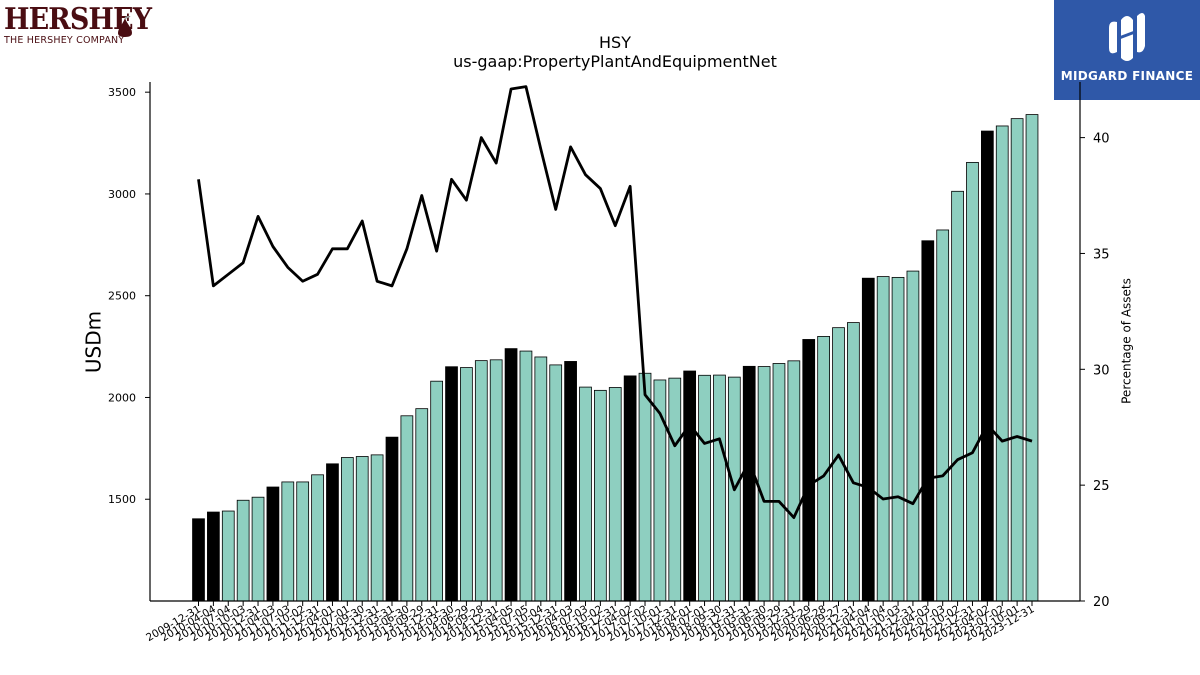 This screenshot has height=675, width=1200. Describe the element at coordinates (1101, 139) in the screenshot. I see `y2-tick-label: 40` at that location.